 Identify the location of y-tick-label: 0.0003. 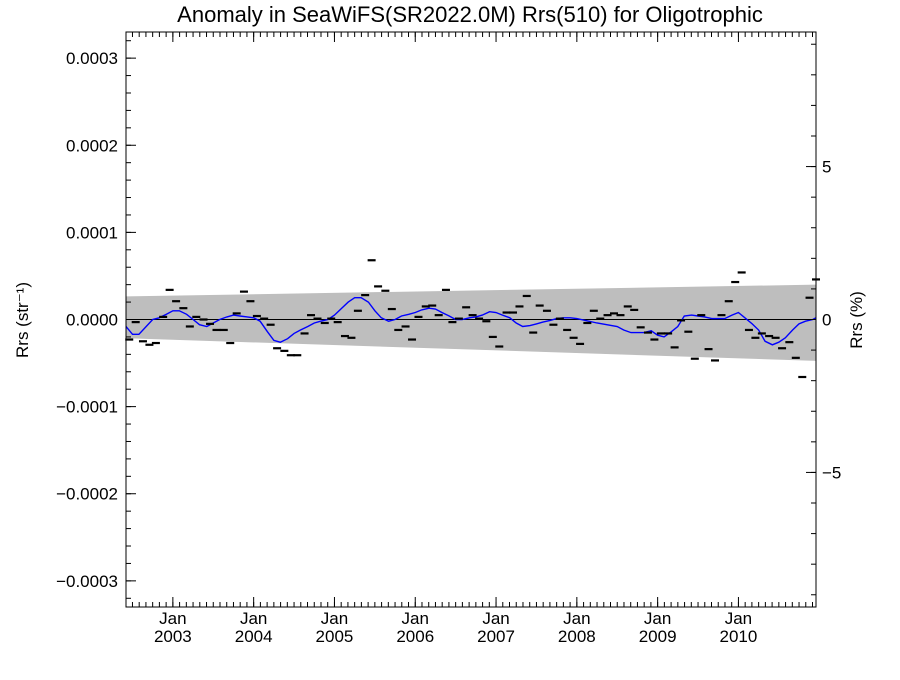
(92, 58).